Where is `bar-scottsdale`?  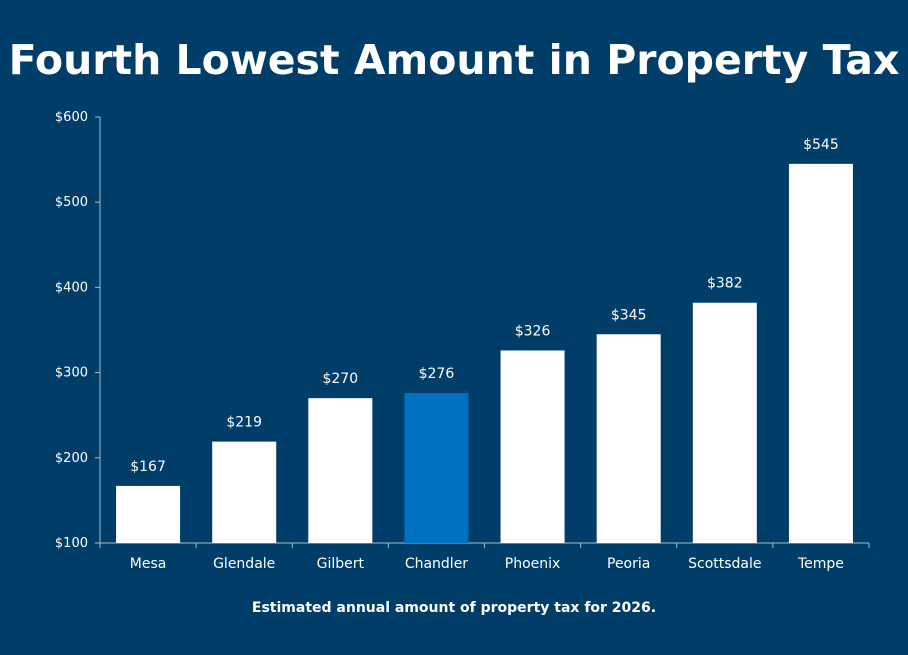 bar-scottsdale is located at coordinates (724, 422).